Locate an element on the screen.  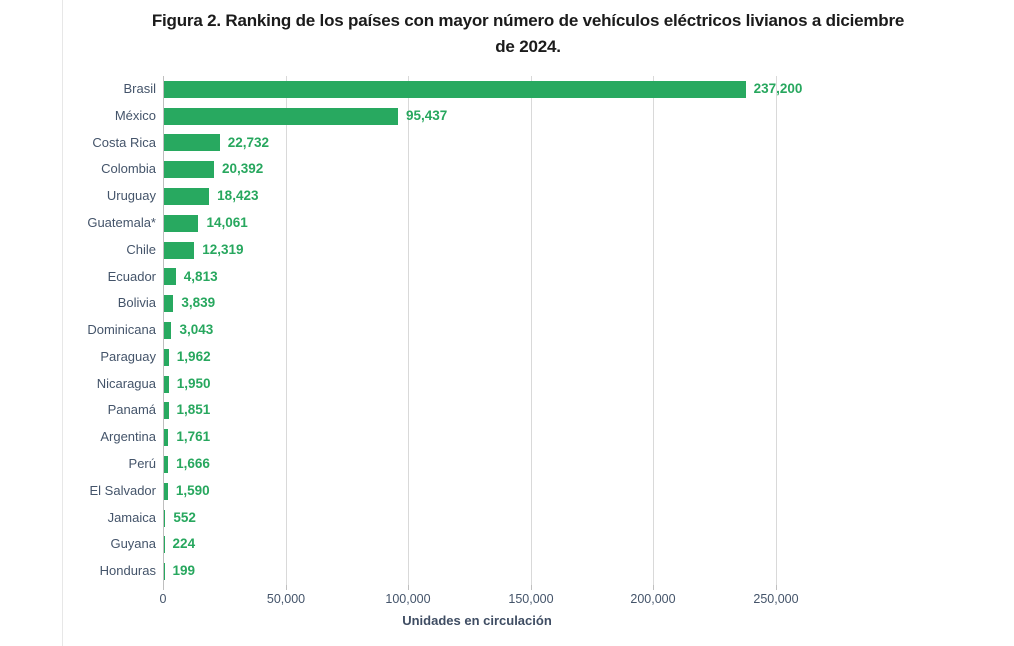
value-label: 1,950 is located at coordinates (193, 383).